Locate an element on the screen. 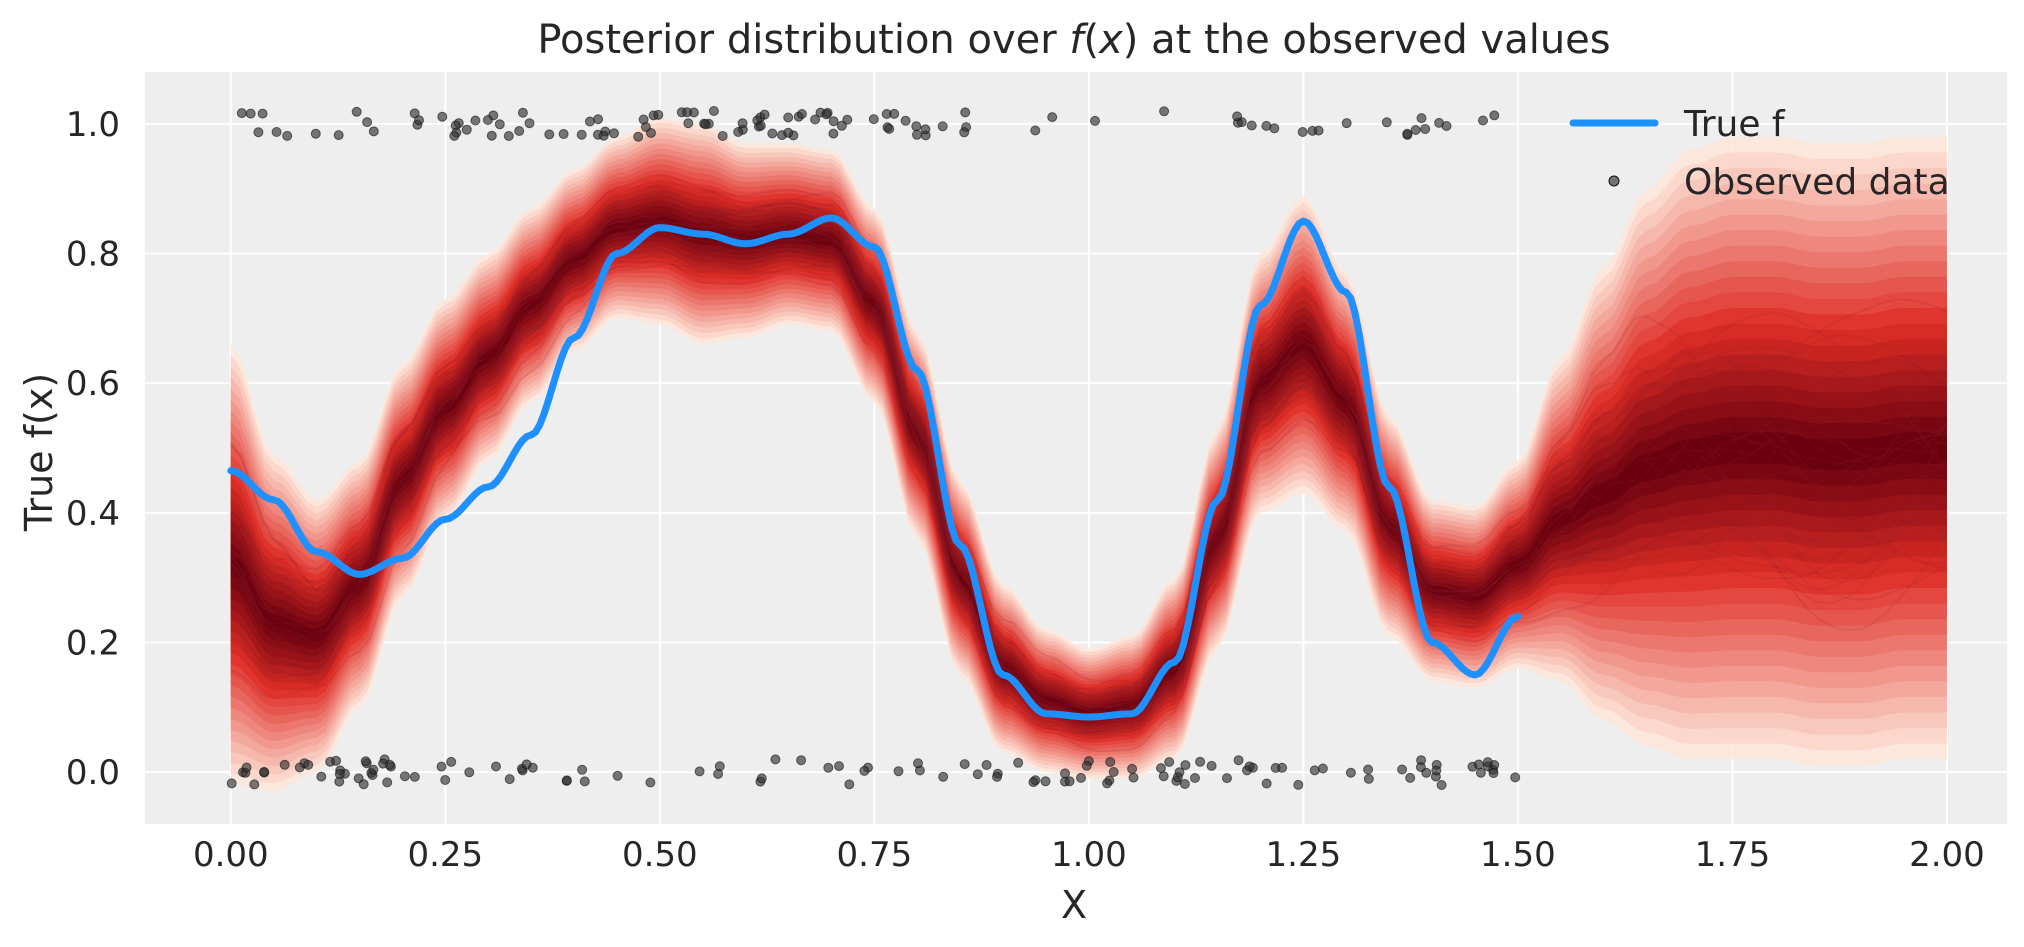 The width and height of the screenshot is (2024, 947). y-tick-label: 1.0 is located at coordinates (93, 125).